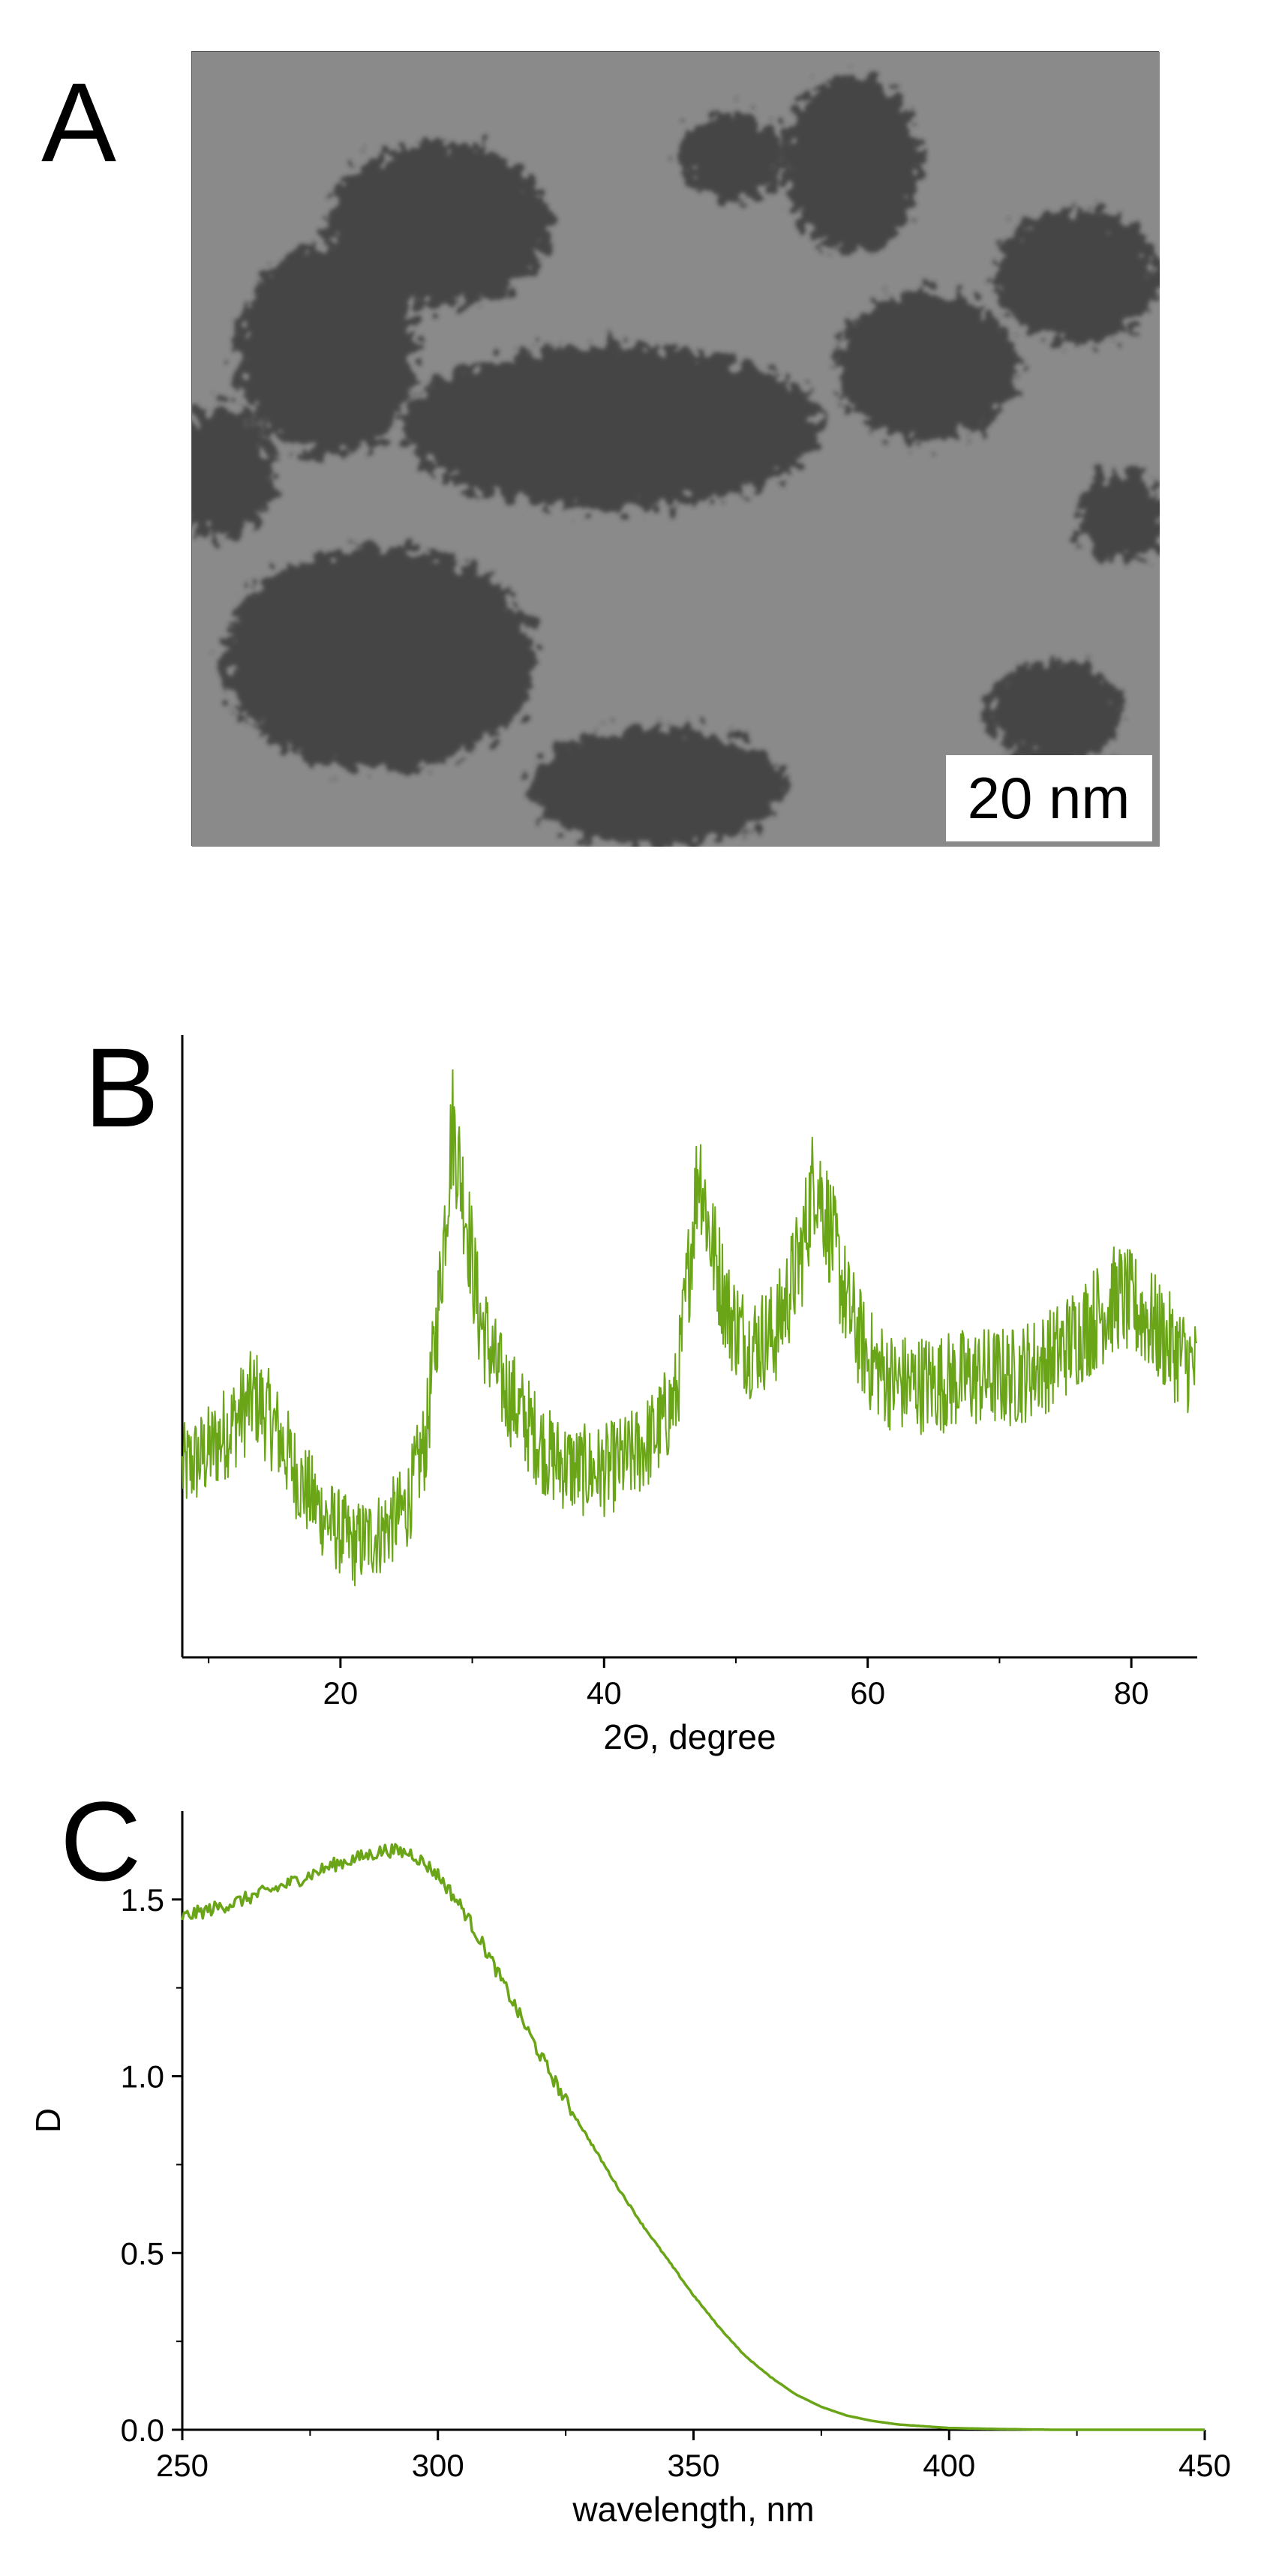 The width and height of the screenshot is (1264, 2576). I want to click on x-tick-label: 300, so click(438, 2466).